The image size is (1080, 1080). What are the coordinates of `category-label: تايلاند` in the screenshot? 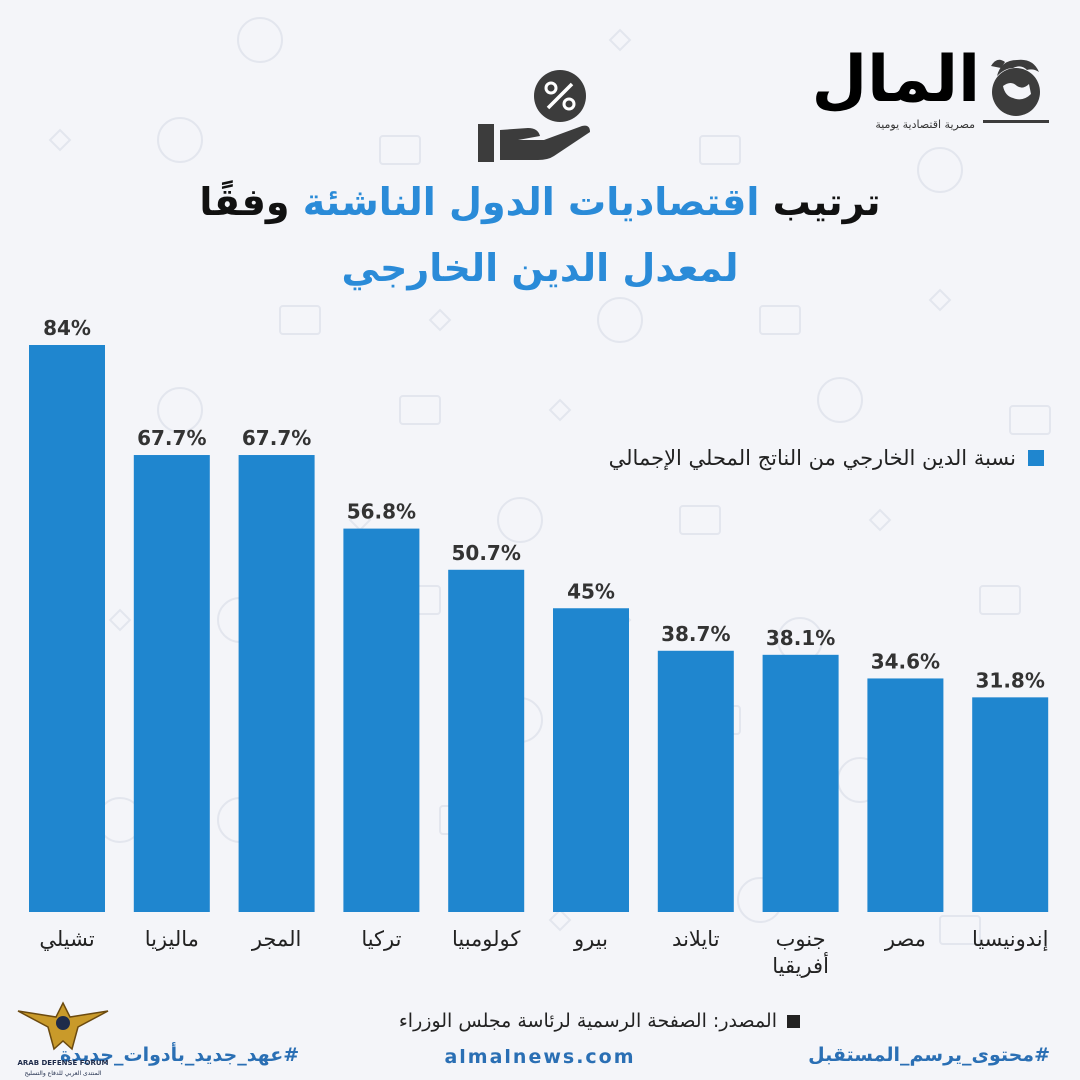 It's located at (696, 939).